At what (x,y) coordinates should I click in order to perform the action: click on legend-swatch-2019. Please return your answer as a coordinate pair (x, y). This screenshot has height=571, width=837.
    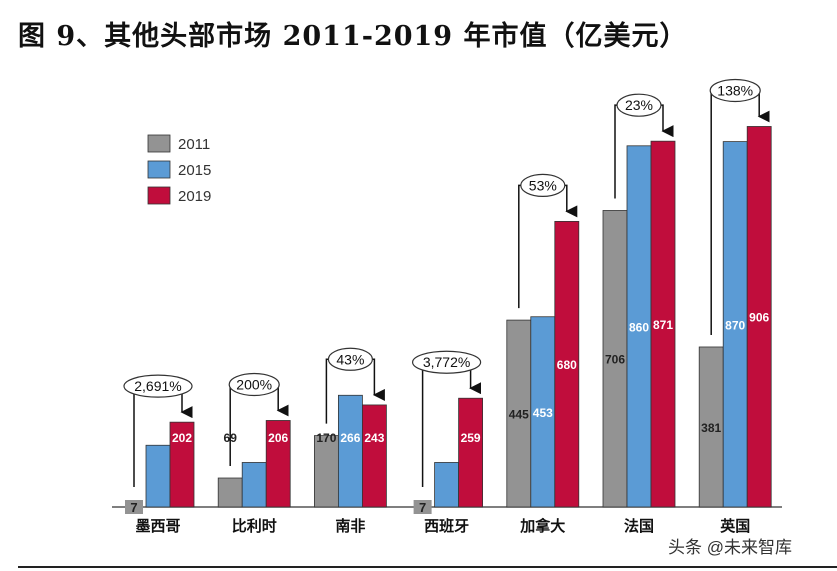
    Looking at the image, I should click on (159, 195).